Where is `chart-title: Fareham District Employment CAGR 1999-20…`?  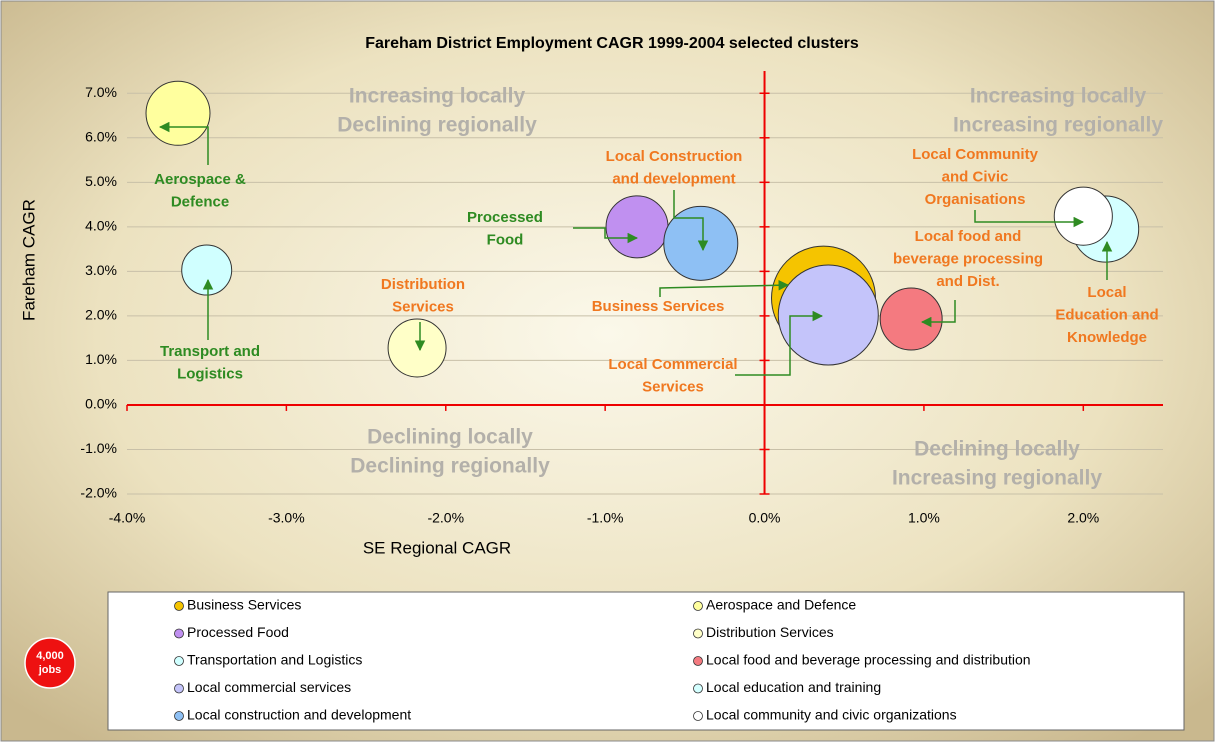
chart-title: Fareham District Employment CAGR 1999-20… is located at coordinates (612, 43).